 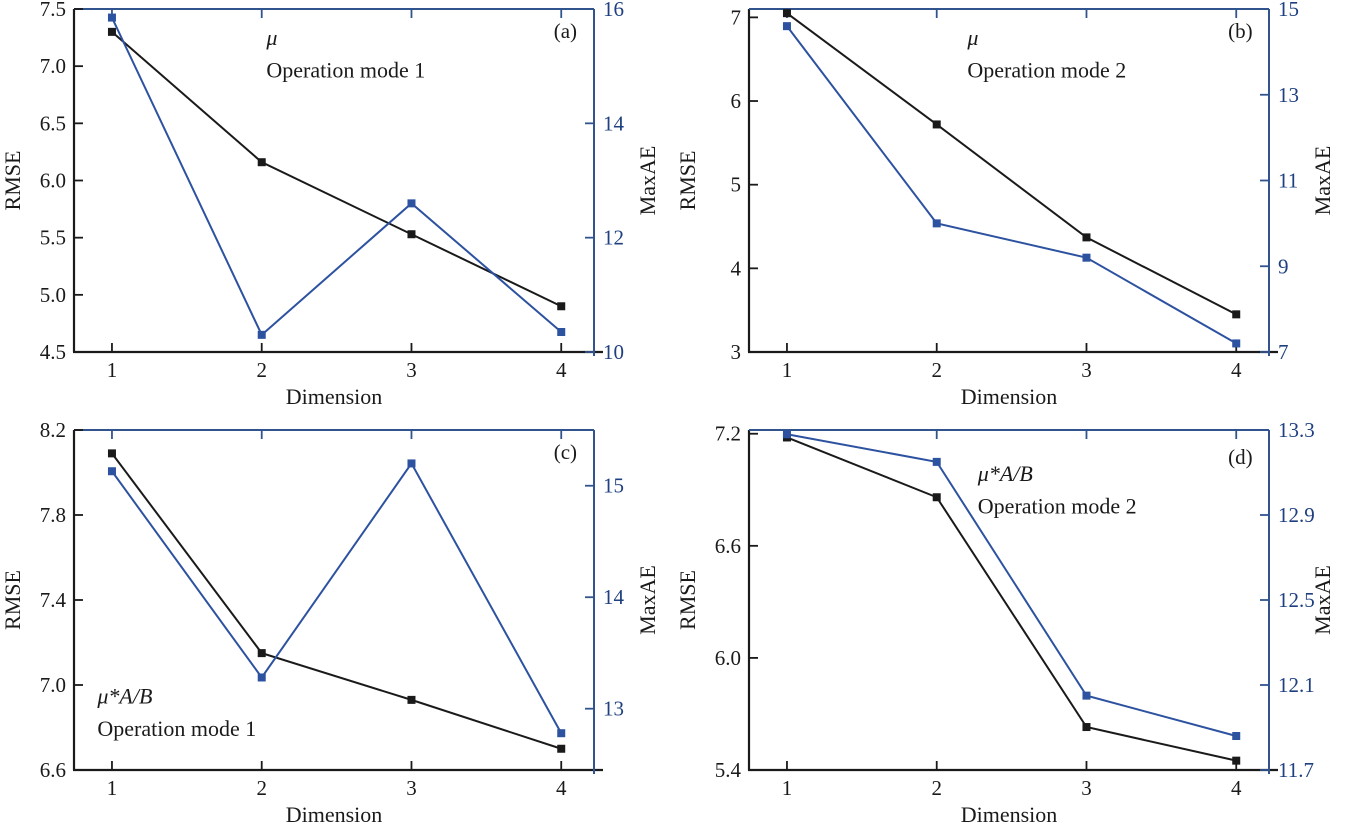 I want to click on right-tick-label: 16, so click(x=613, y=10).